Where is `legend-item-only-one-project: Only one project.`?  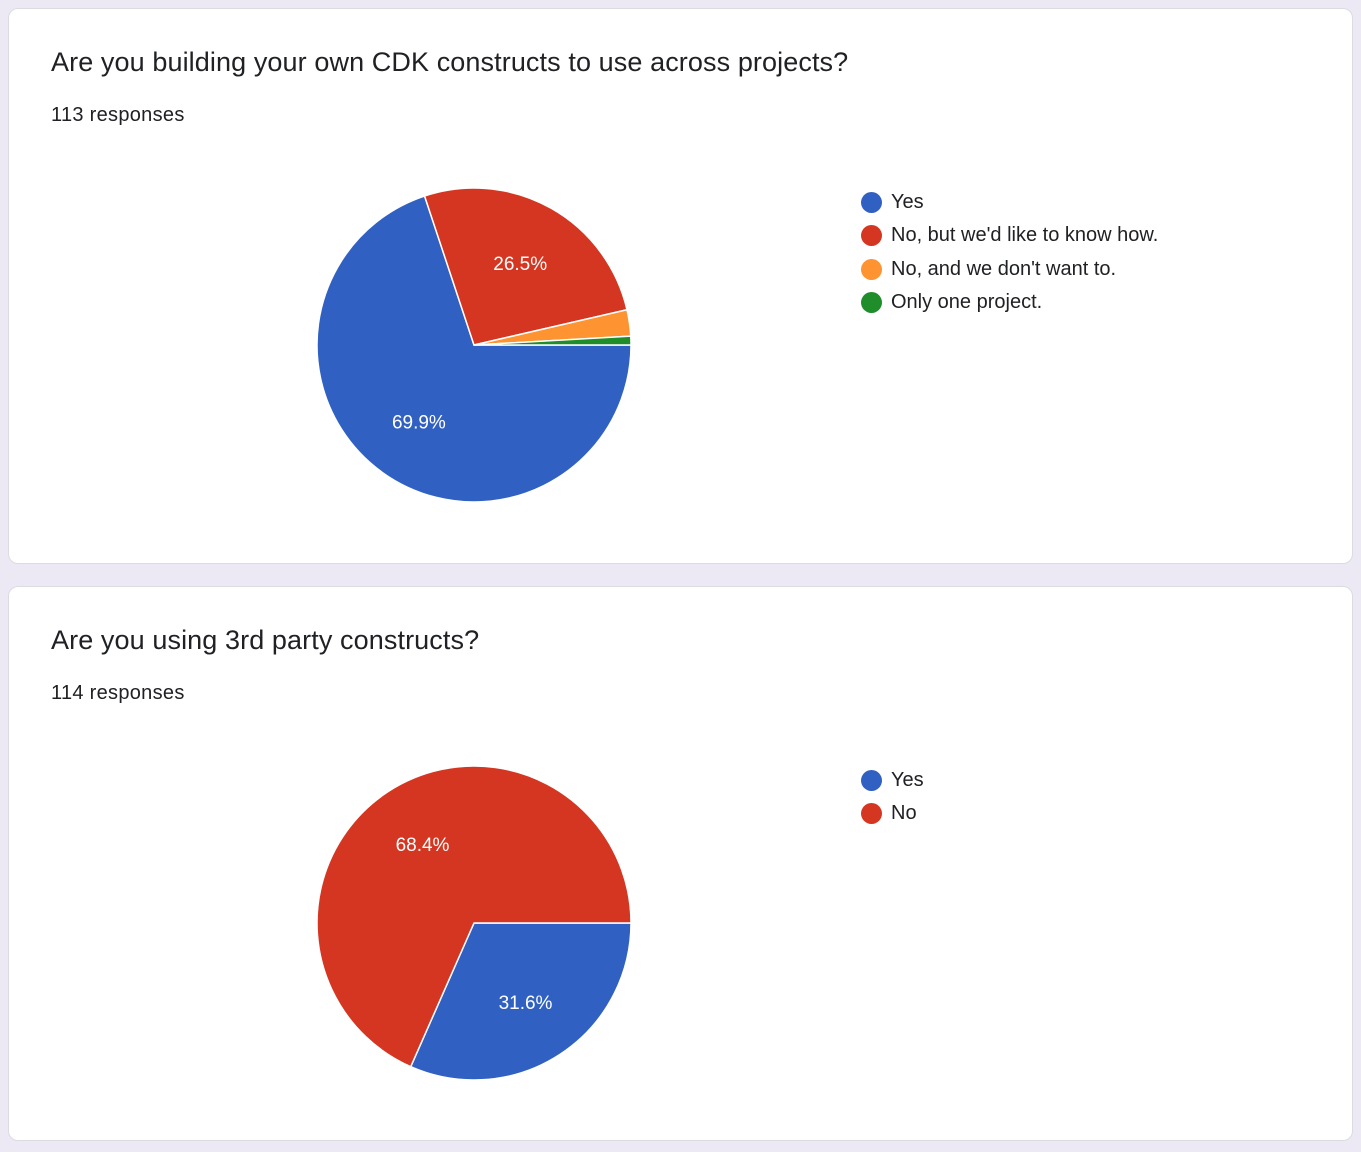
legend-item-only-one-project: Only one project. is located at coordinates (1009, 302).